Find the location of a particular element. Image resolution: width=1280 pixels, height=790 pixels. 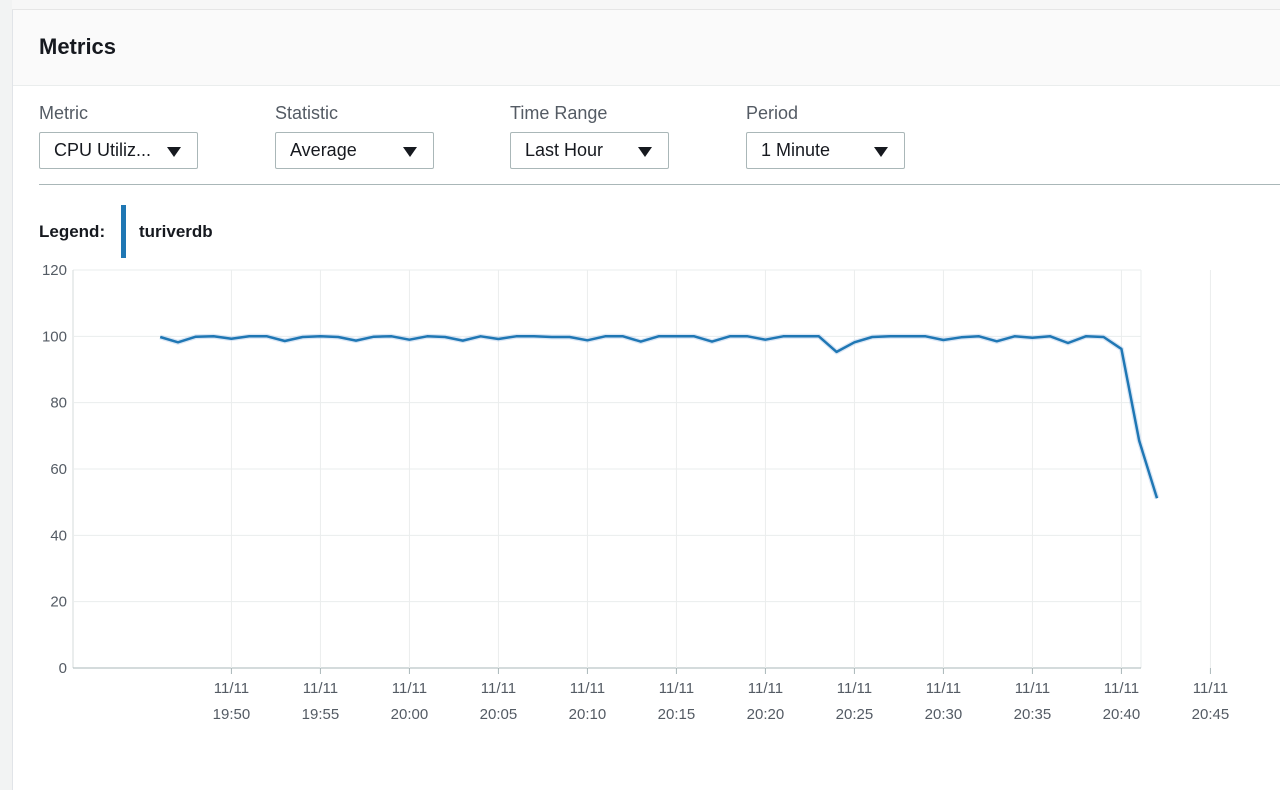

y-tick-label: 0 is located at coordinates (63, 668).